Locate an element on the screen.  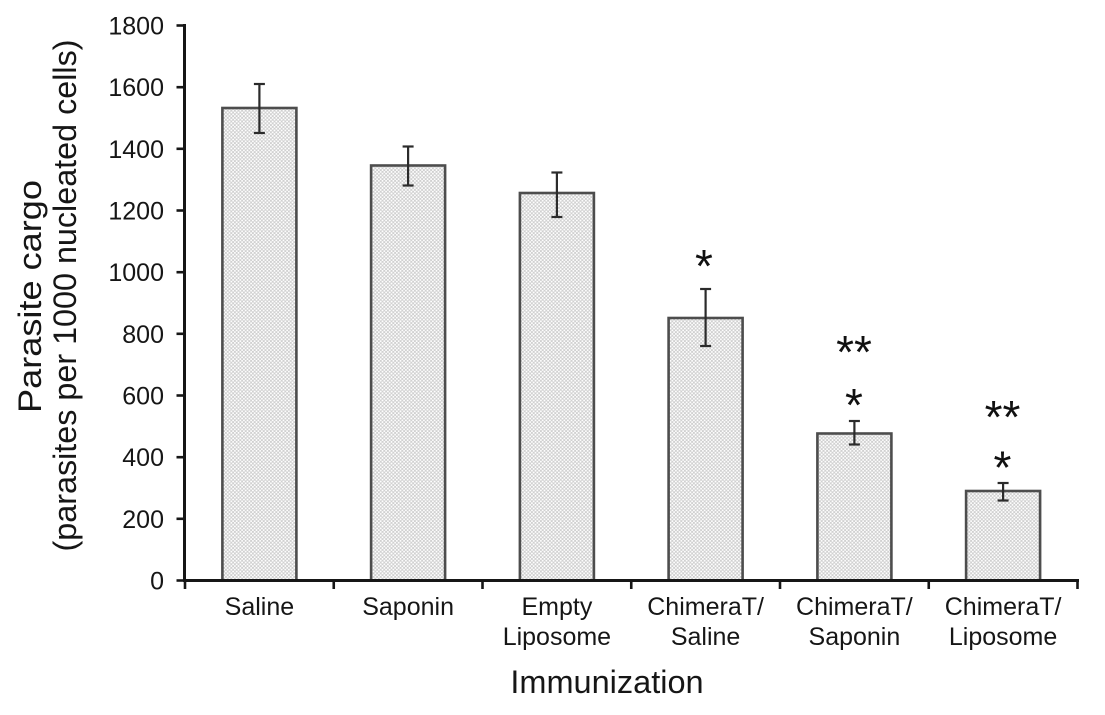
svg-text: 0 is located at coordinates (157, 582).